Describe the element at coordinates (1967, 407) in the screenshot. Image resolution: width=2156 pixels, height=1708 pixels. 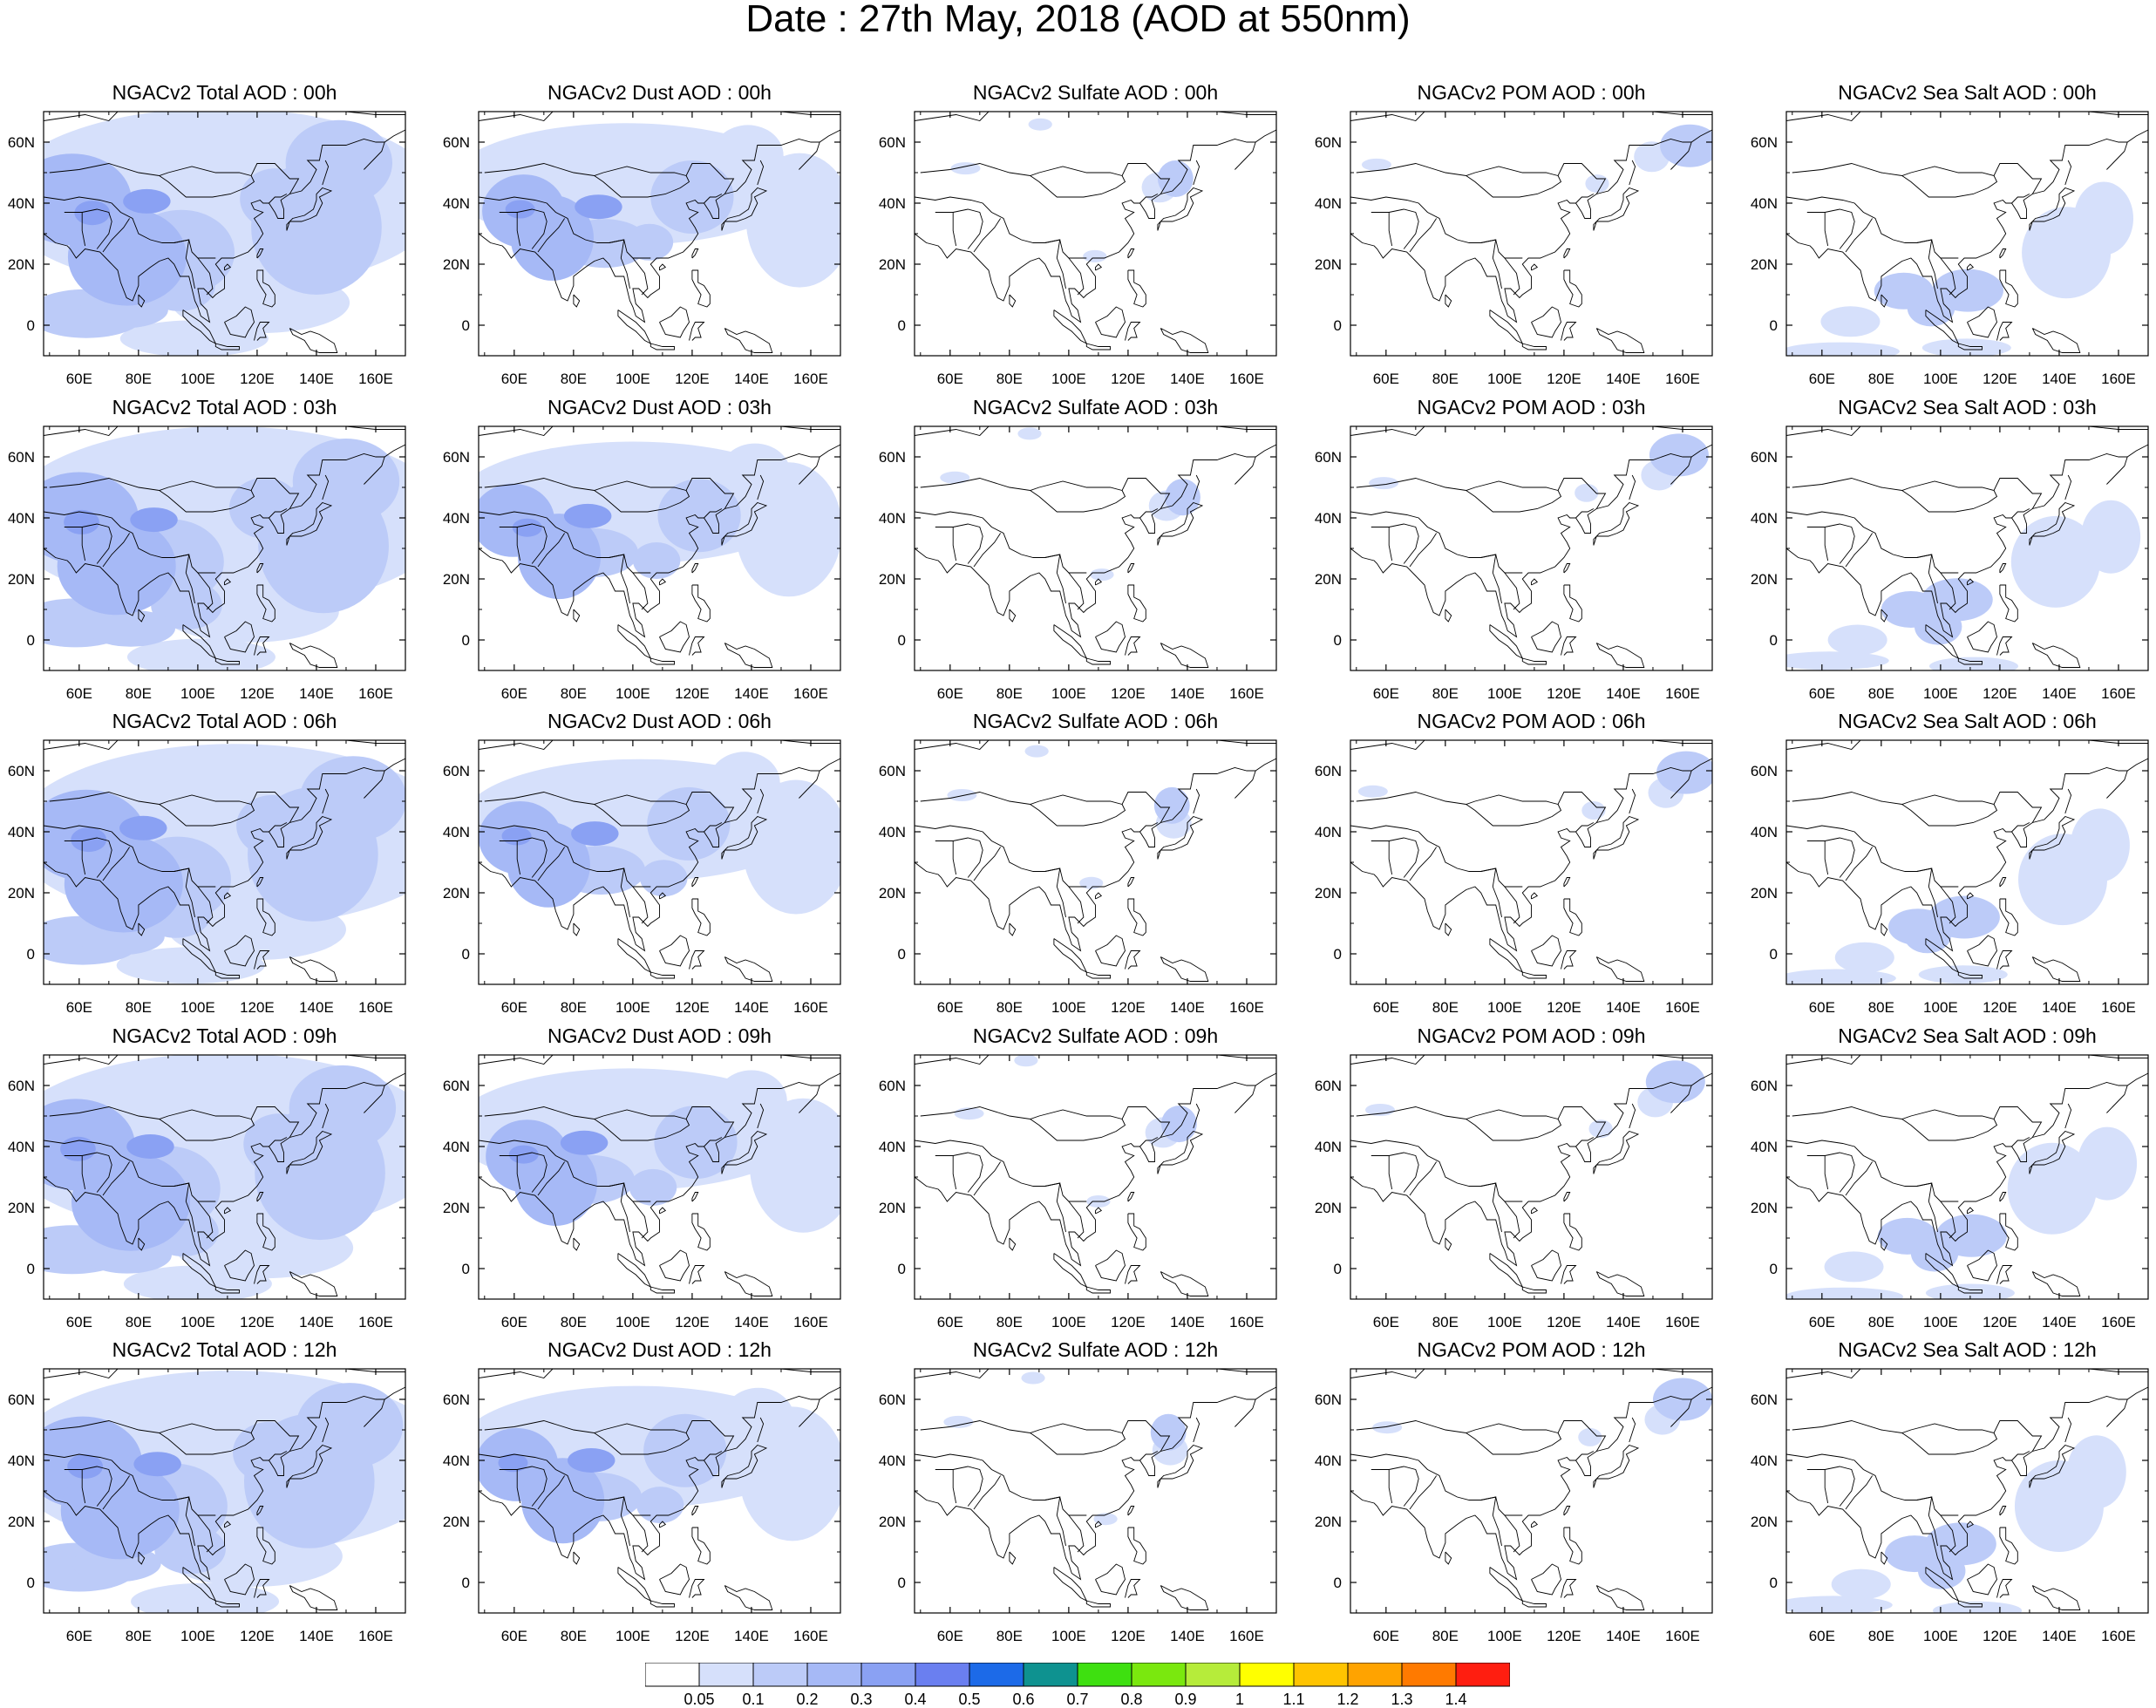
I see `panel-title: NGACv2 Sea Salt AOD : 03h` at that location.